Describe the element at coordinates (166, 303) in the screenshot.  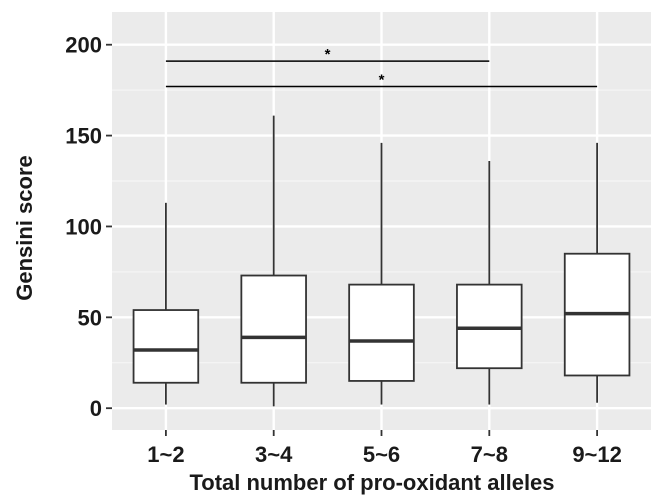
I see `box-1~2` at that location.